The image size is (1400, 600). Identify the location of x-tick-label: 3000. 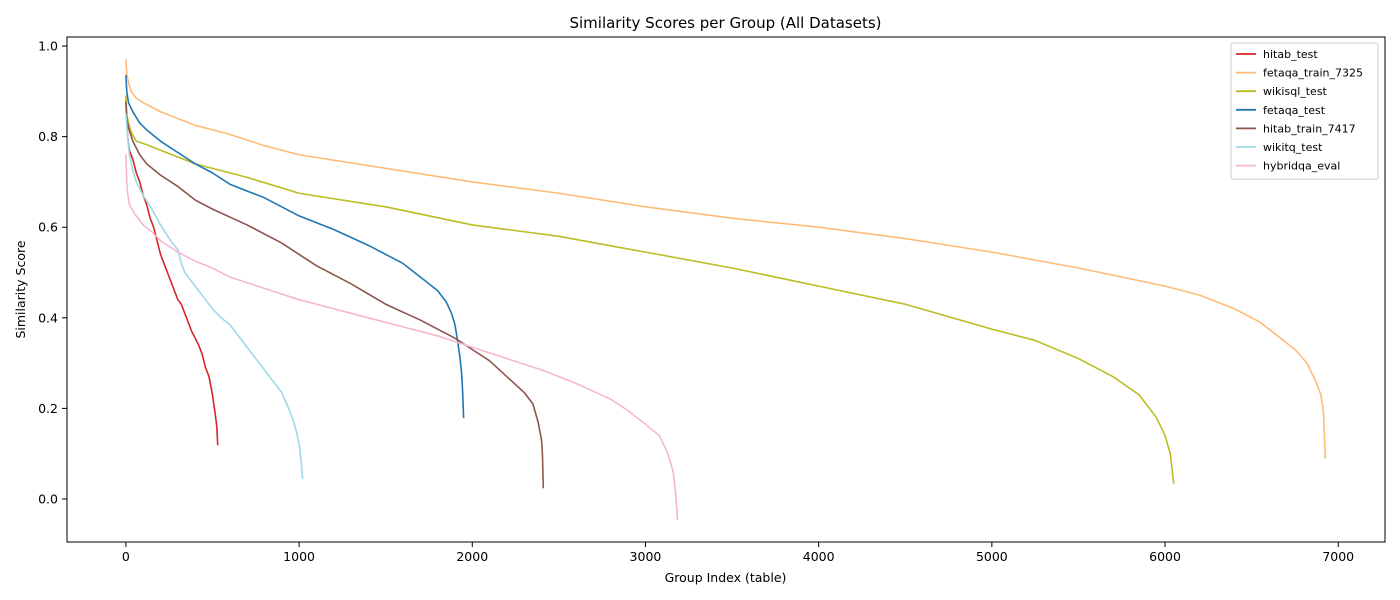
(646, 556).